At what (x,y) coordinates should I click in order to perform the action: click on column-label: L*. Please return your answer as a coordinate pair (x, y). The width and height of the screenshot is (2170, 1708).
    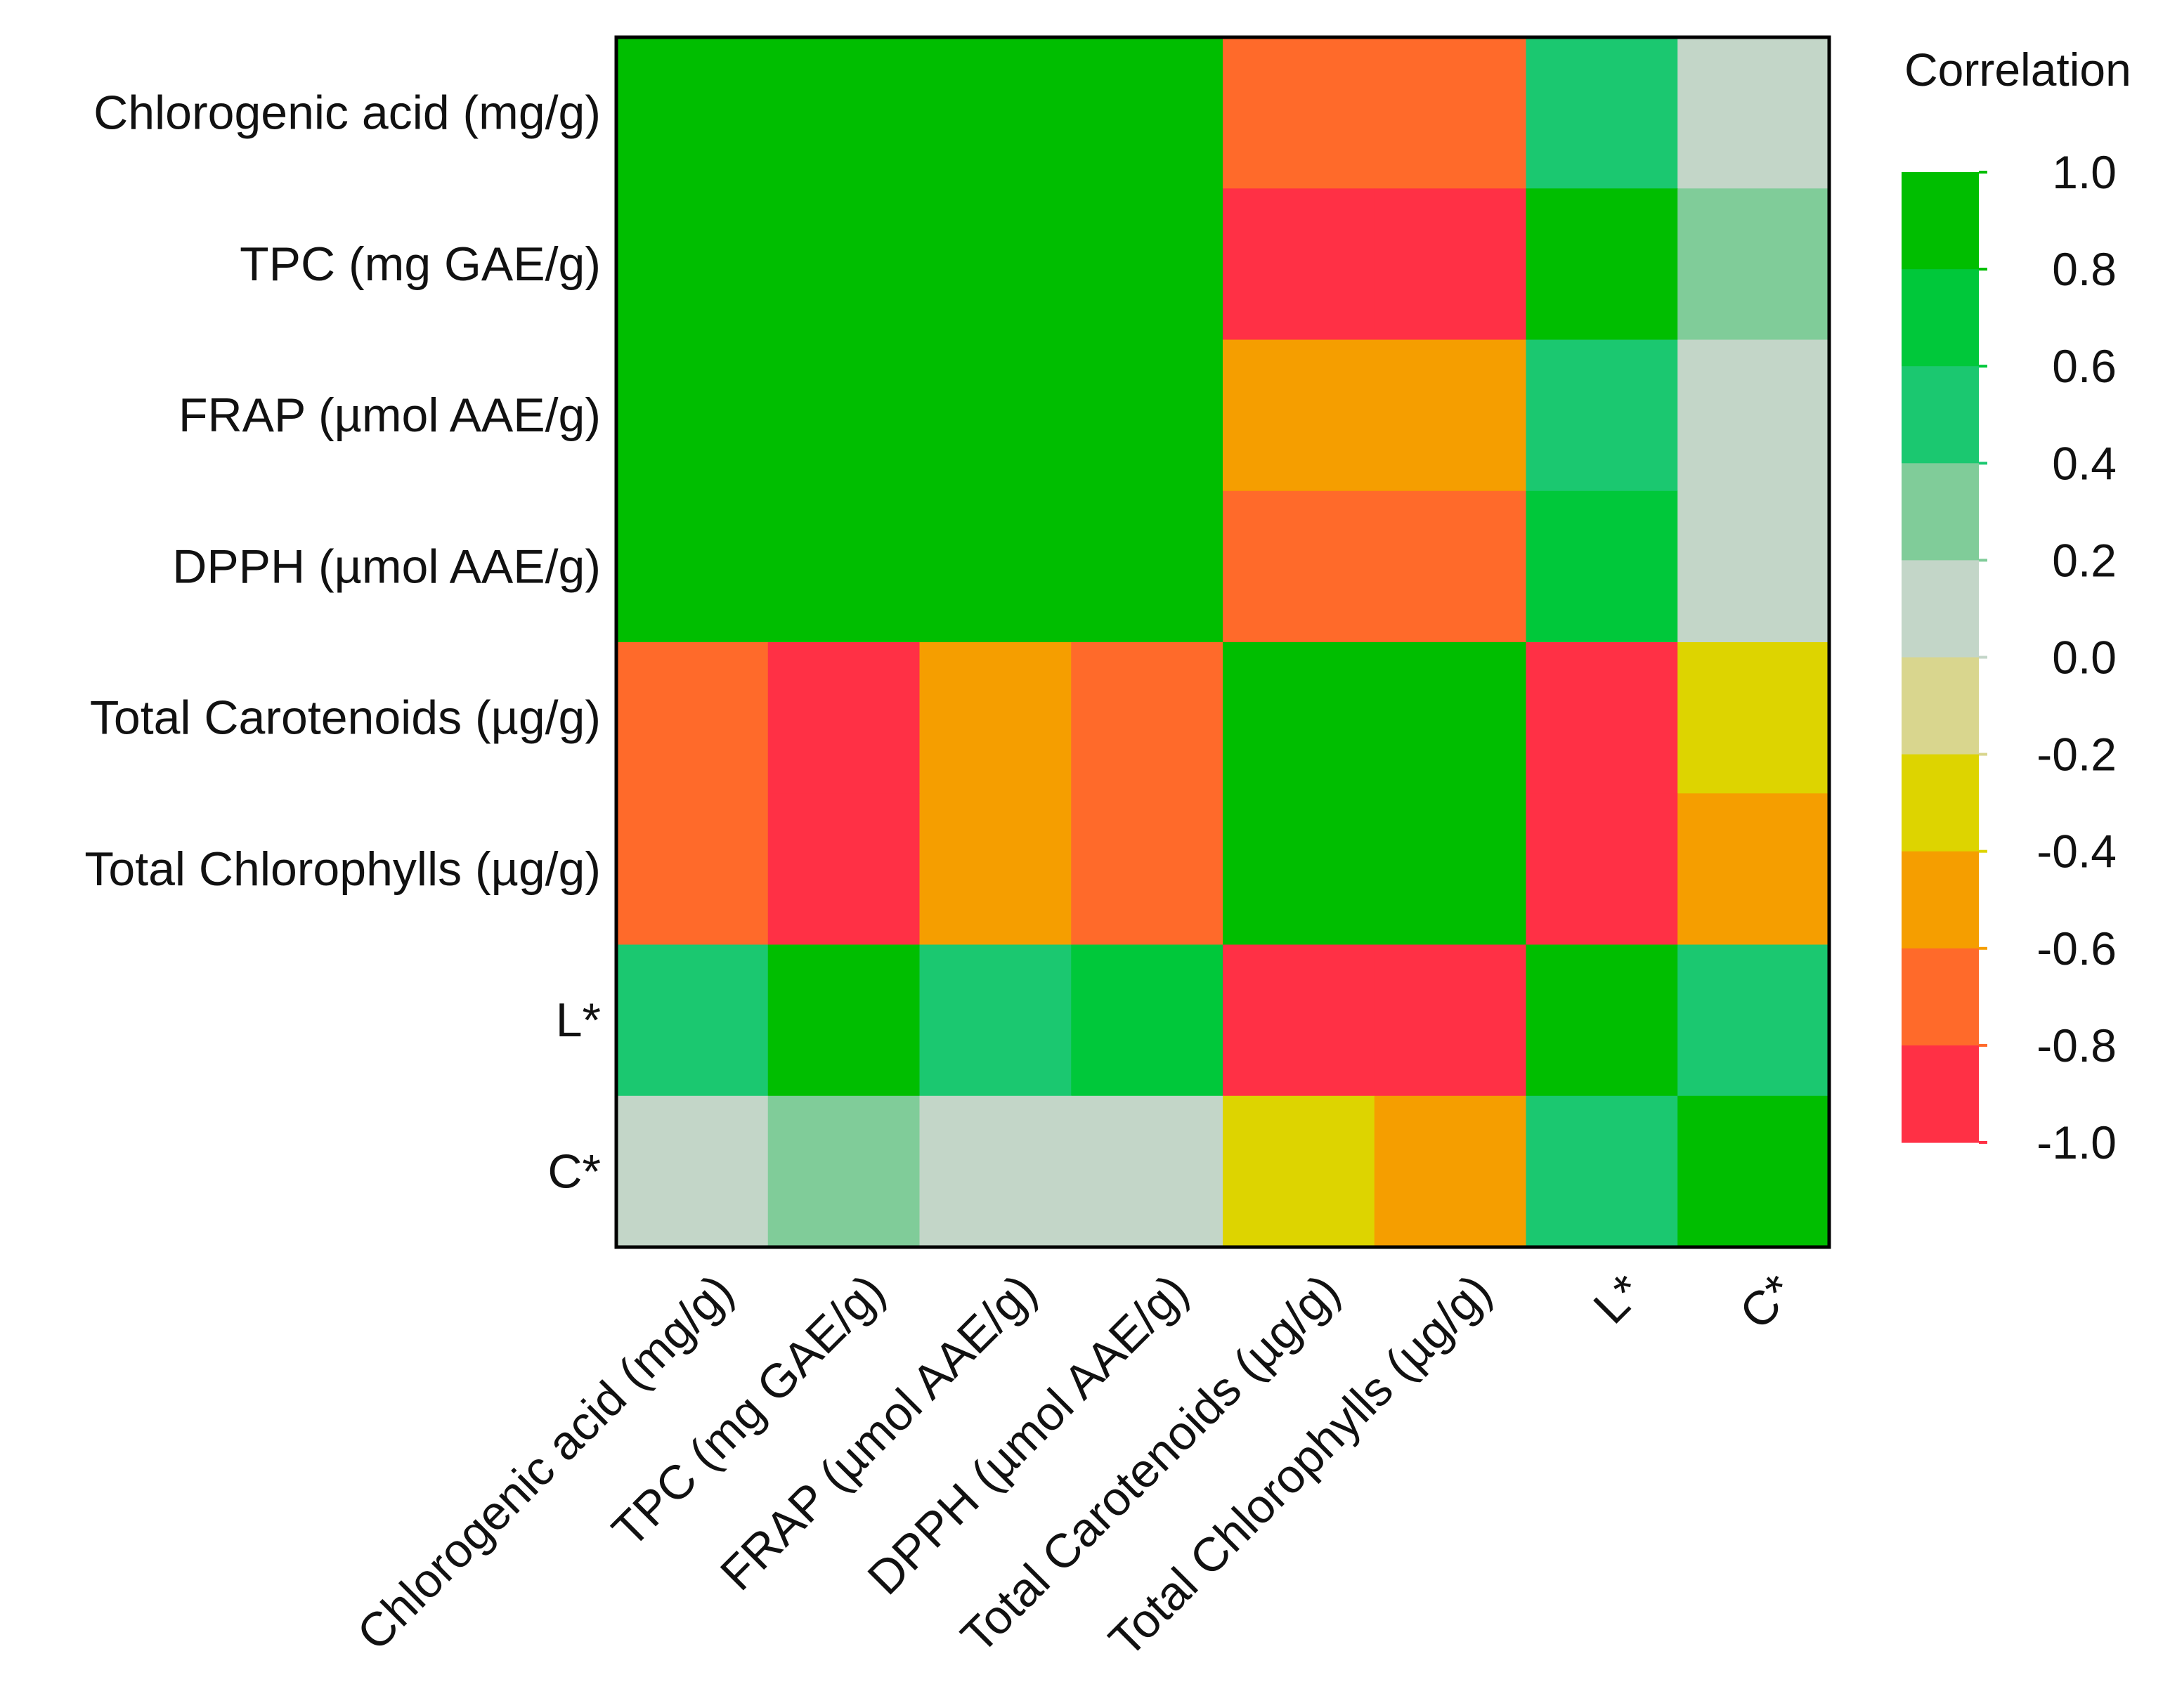
    Looking at the image, I should click on (1618, 1299).